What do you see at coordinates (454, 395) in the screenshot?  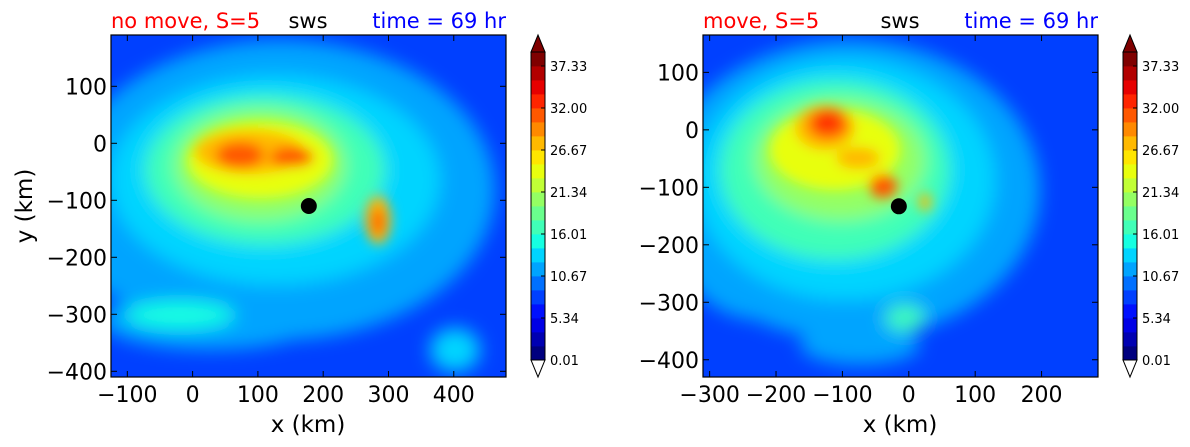 I see `x-tick-label: 400` at bounding box center [454, 395].